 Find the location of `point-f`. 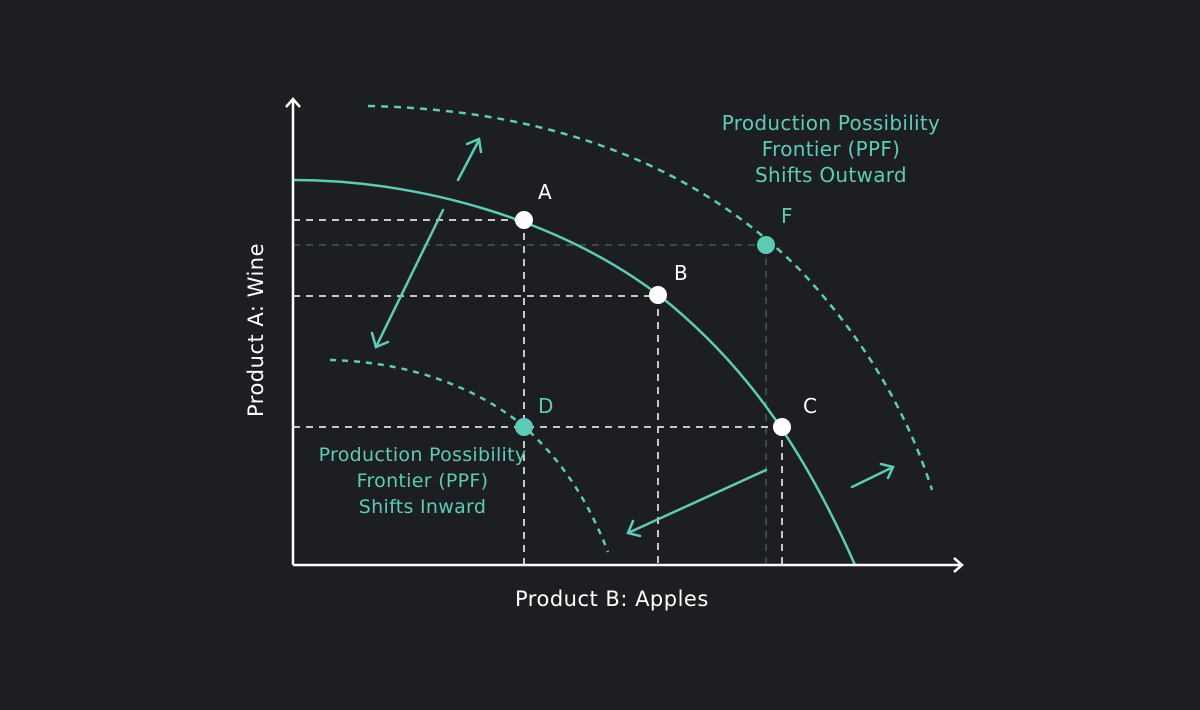

point-f is located at coordinates (766, 245).